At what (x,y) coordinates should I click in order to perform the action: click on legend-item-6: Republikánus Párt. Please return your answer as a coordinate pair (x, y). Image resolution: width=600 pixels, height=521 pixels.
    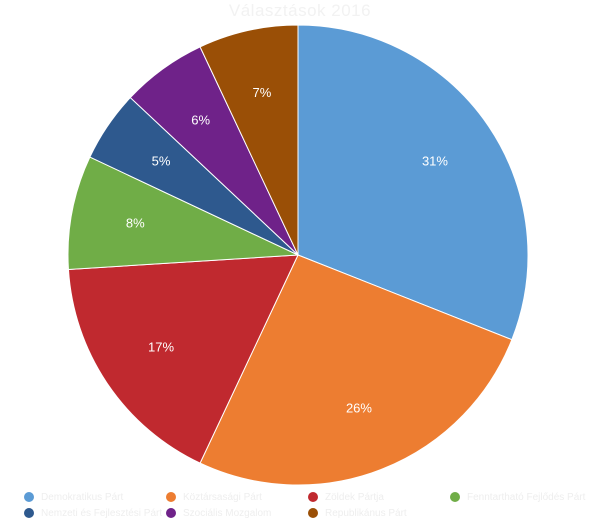
    Looking at the image, I should click on (357, 513).